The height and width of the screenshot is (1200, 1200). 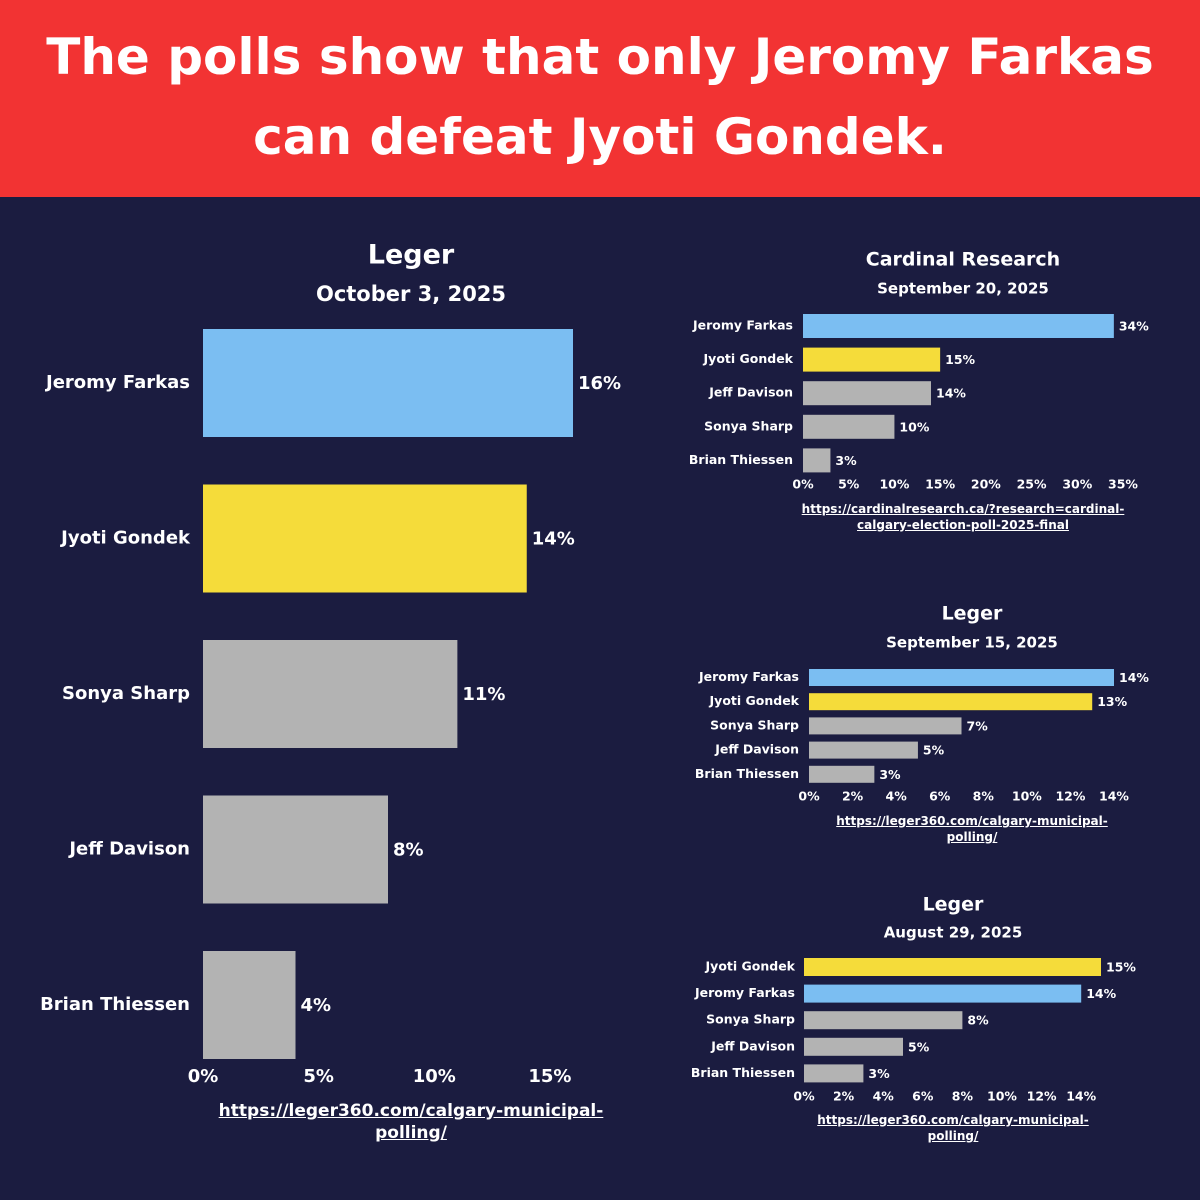 What do you see at coordinates (599, 383) in the screenshot?
I see `value-label: 16%` at bounding box center [599, 383].